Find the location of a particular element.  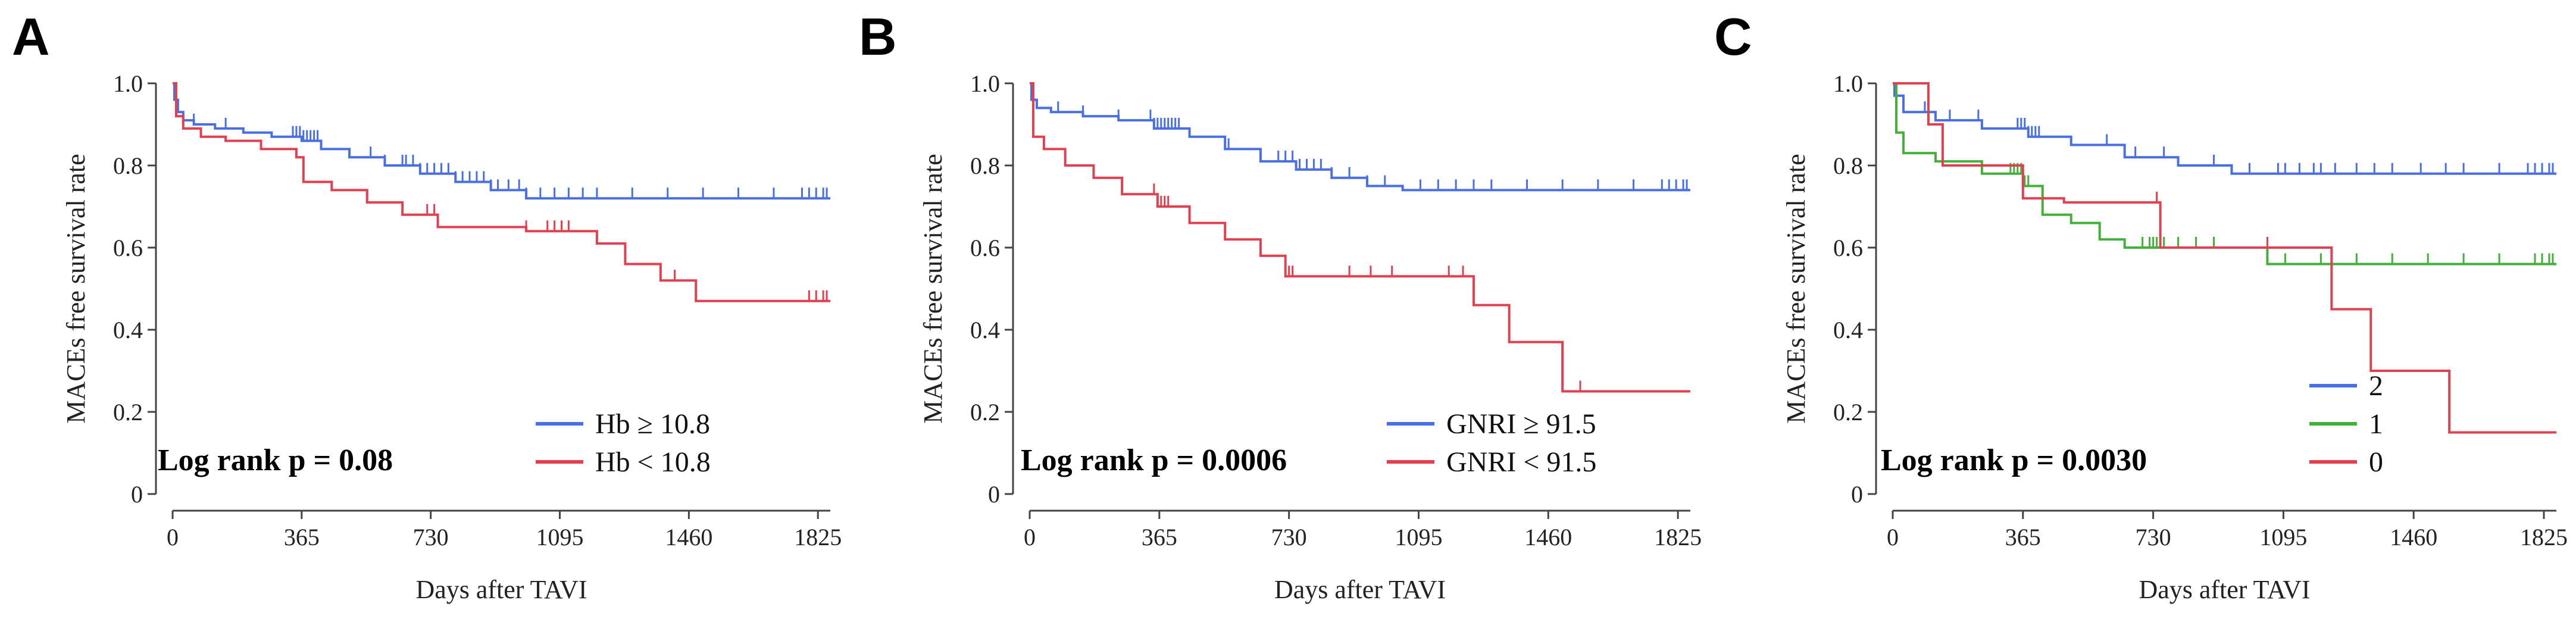

log-rank-annotation: Log rank p = 0.08 is located at coordinates (275, 460).